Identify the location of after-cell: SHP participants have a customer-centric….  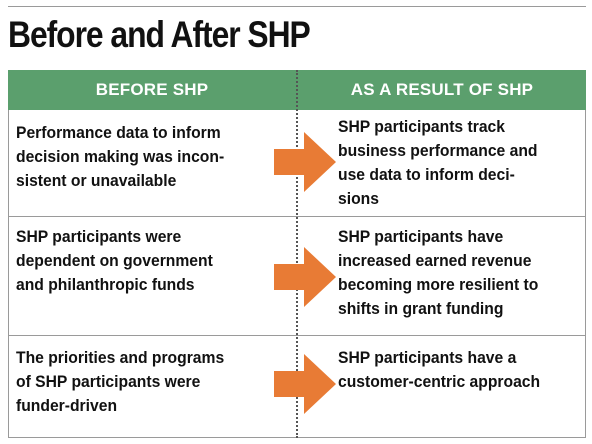
(461, 370).